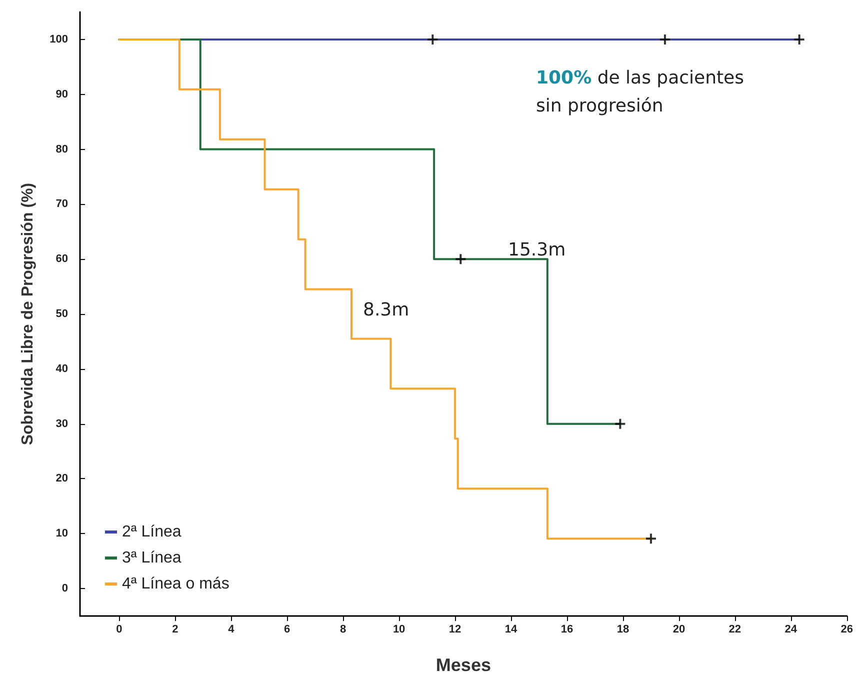 The height and width of the screenshot is (687, 864). I want to click on y-tick-label: 90, so click(62, 94).